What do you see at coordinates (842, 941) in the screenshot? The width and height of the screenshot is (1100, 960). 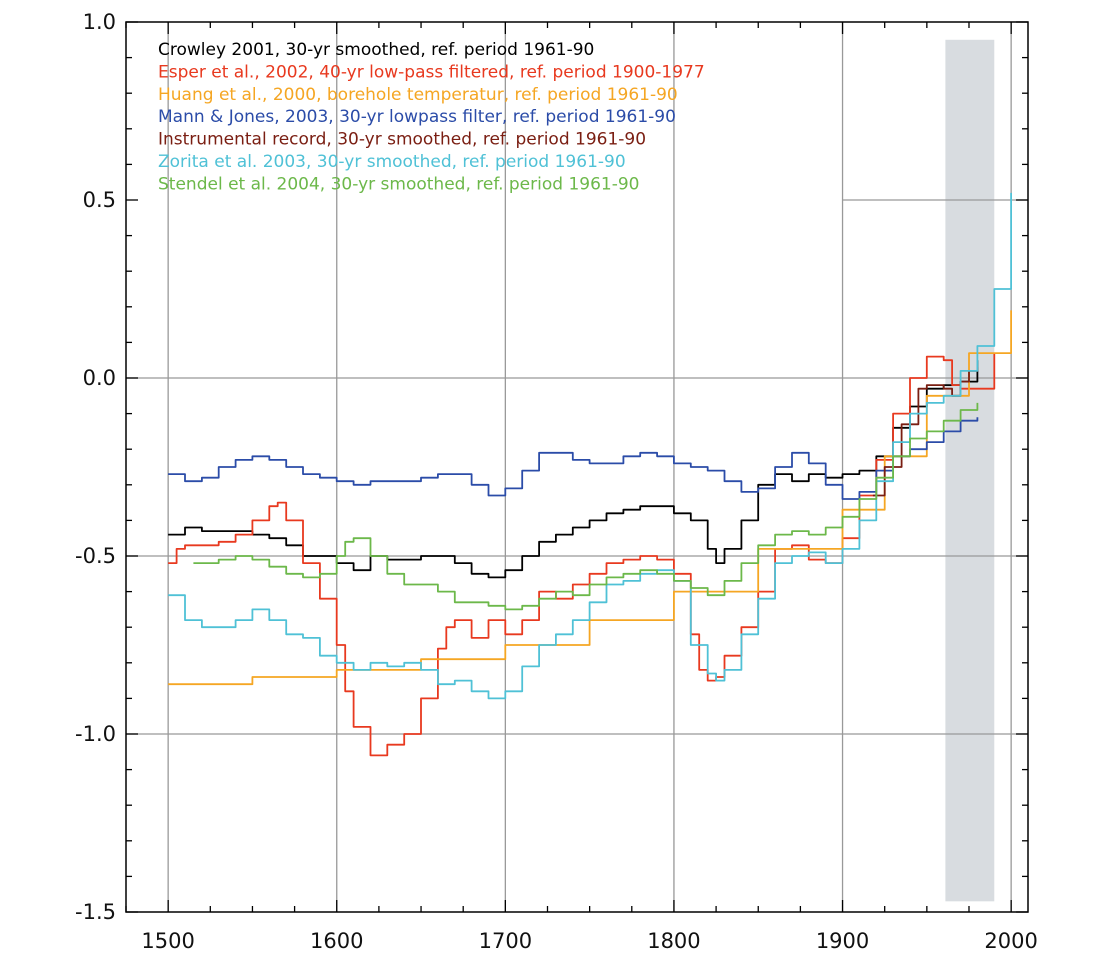 I see `x-tick-label: 1900` at bounding box center [842, 941].